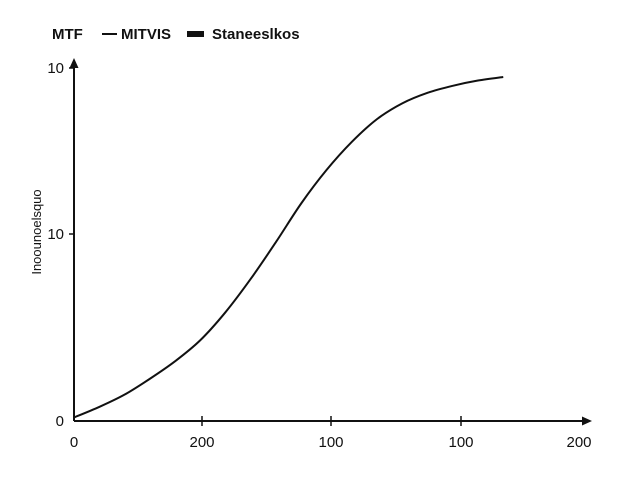 The width and height of the screenshot is (640, 480). I want to click on legend-bar-swatch, so click(195, 34).